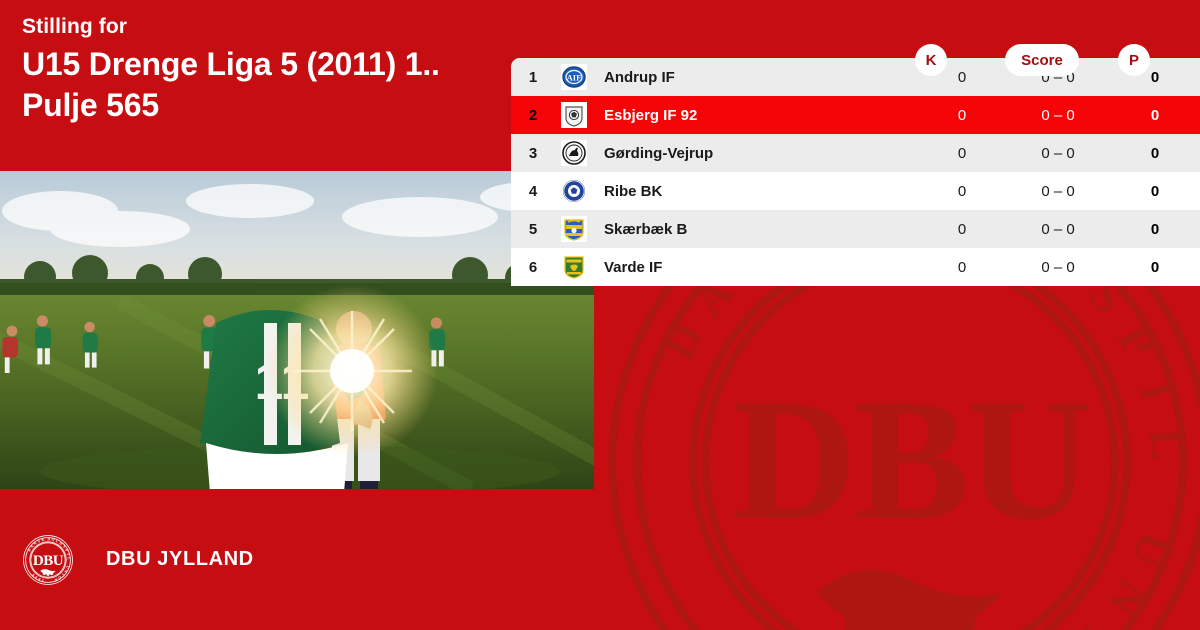 The width and height of the screenshot is (1200, 630). Describe the element at coordinates (533, 77) in the screenshot. I see `row-position: 1` at that location.